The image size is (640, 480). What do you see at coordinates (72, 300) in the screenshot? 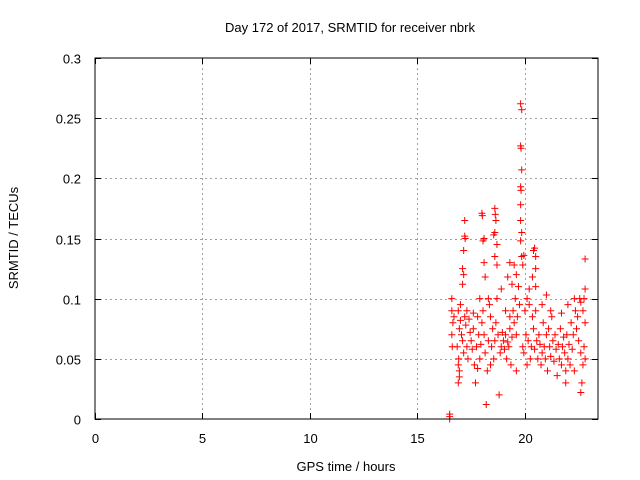
I see `y-tick-label: 0.1` at bounding box center [72, 300].